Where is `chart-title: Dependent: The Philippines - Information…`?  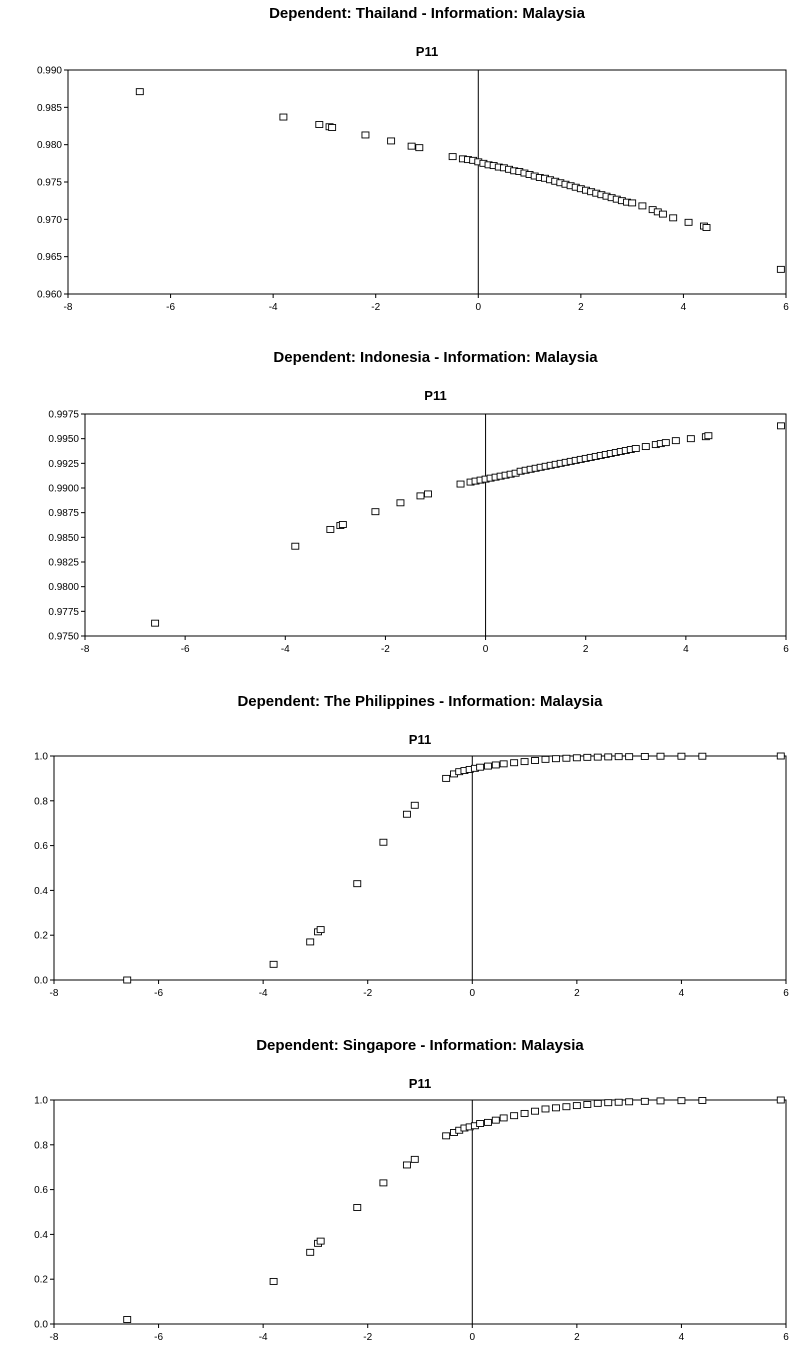
chart-title: Dependent: The Philippines - Information… is located at coordinates (420, 701).